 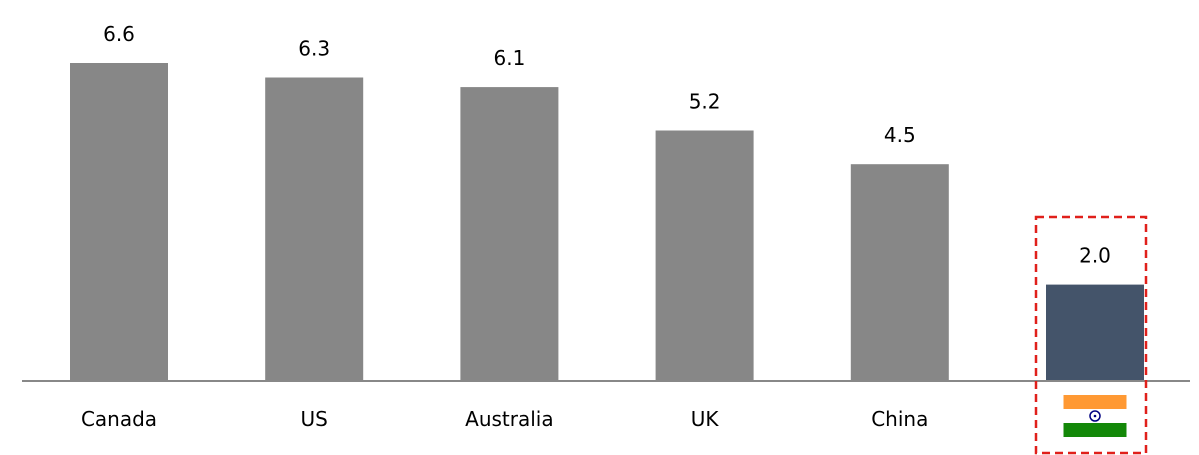 I want to click on highlight-box, so click(x=1091, y=335).